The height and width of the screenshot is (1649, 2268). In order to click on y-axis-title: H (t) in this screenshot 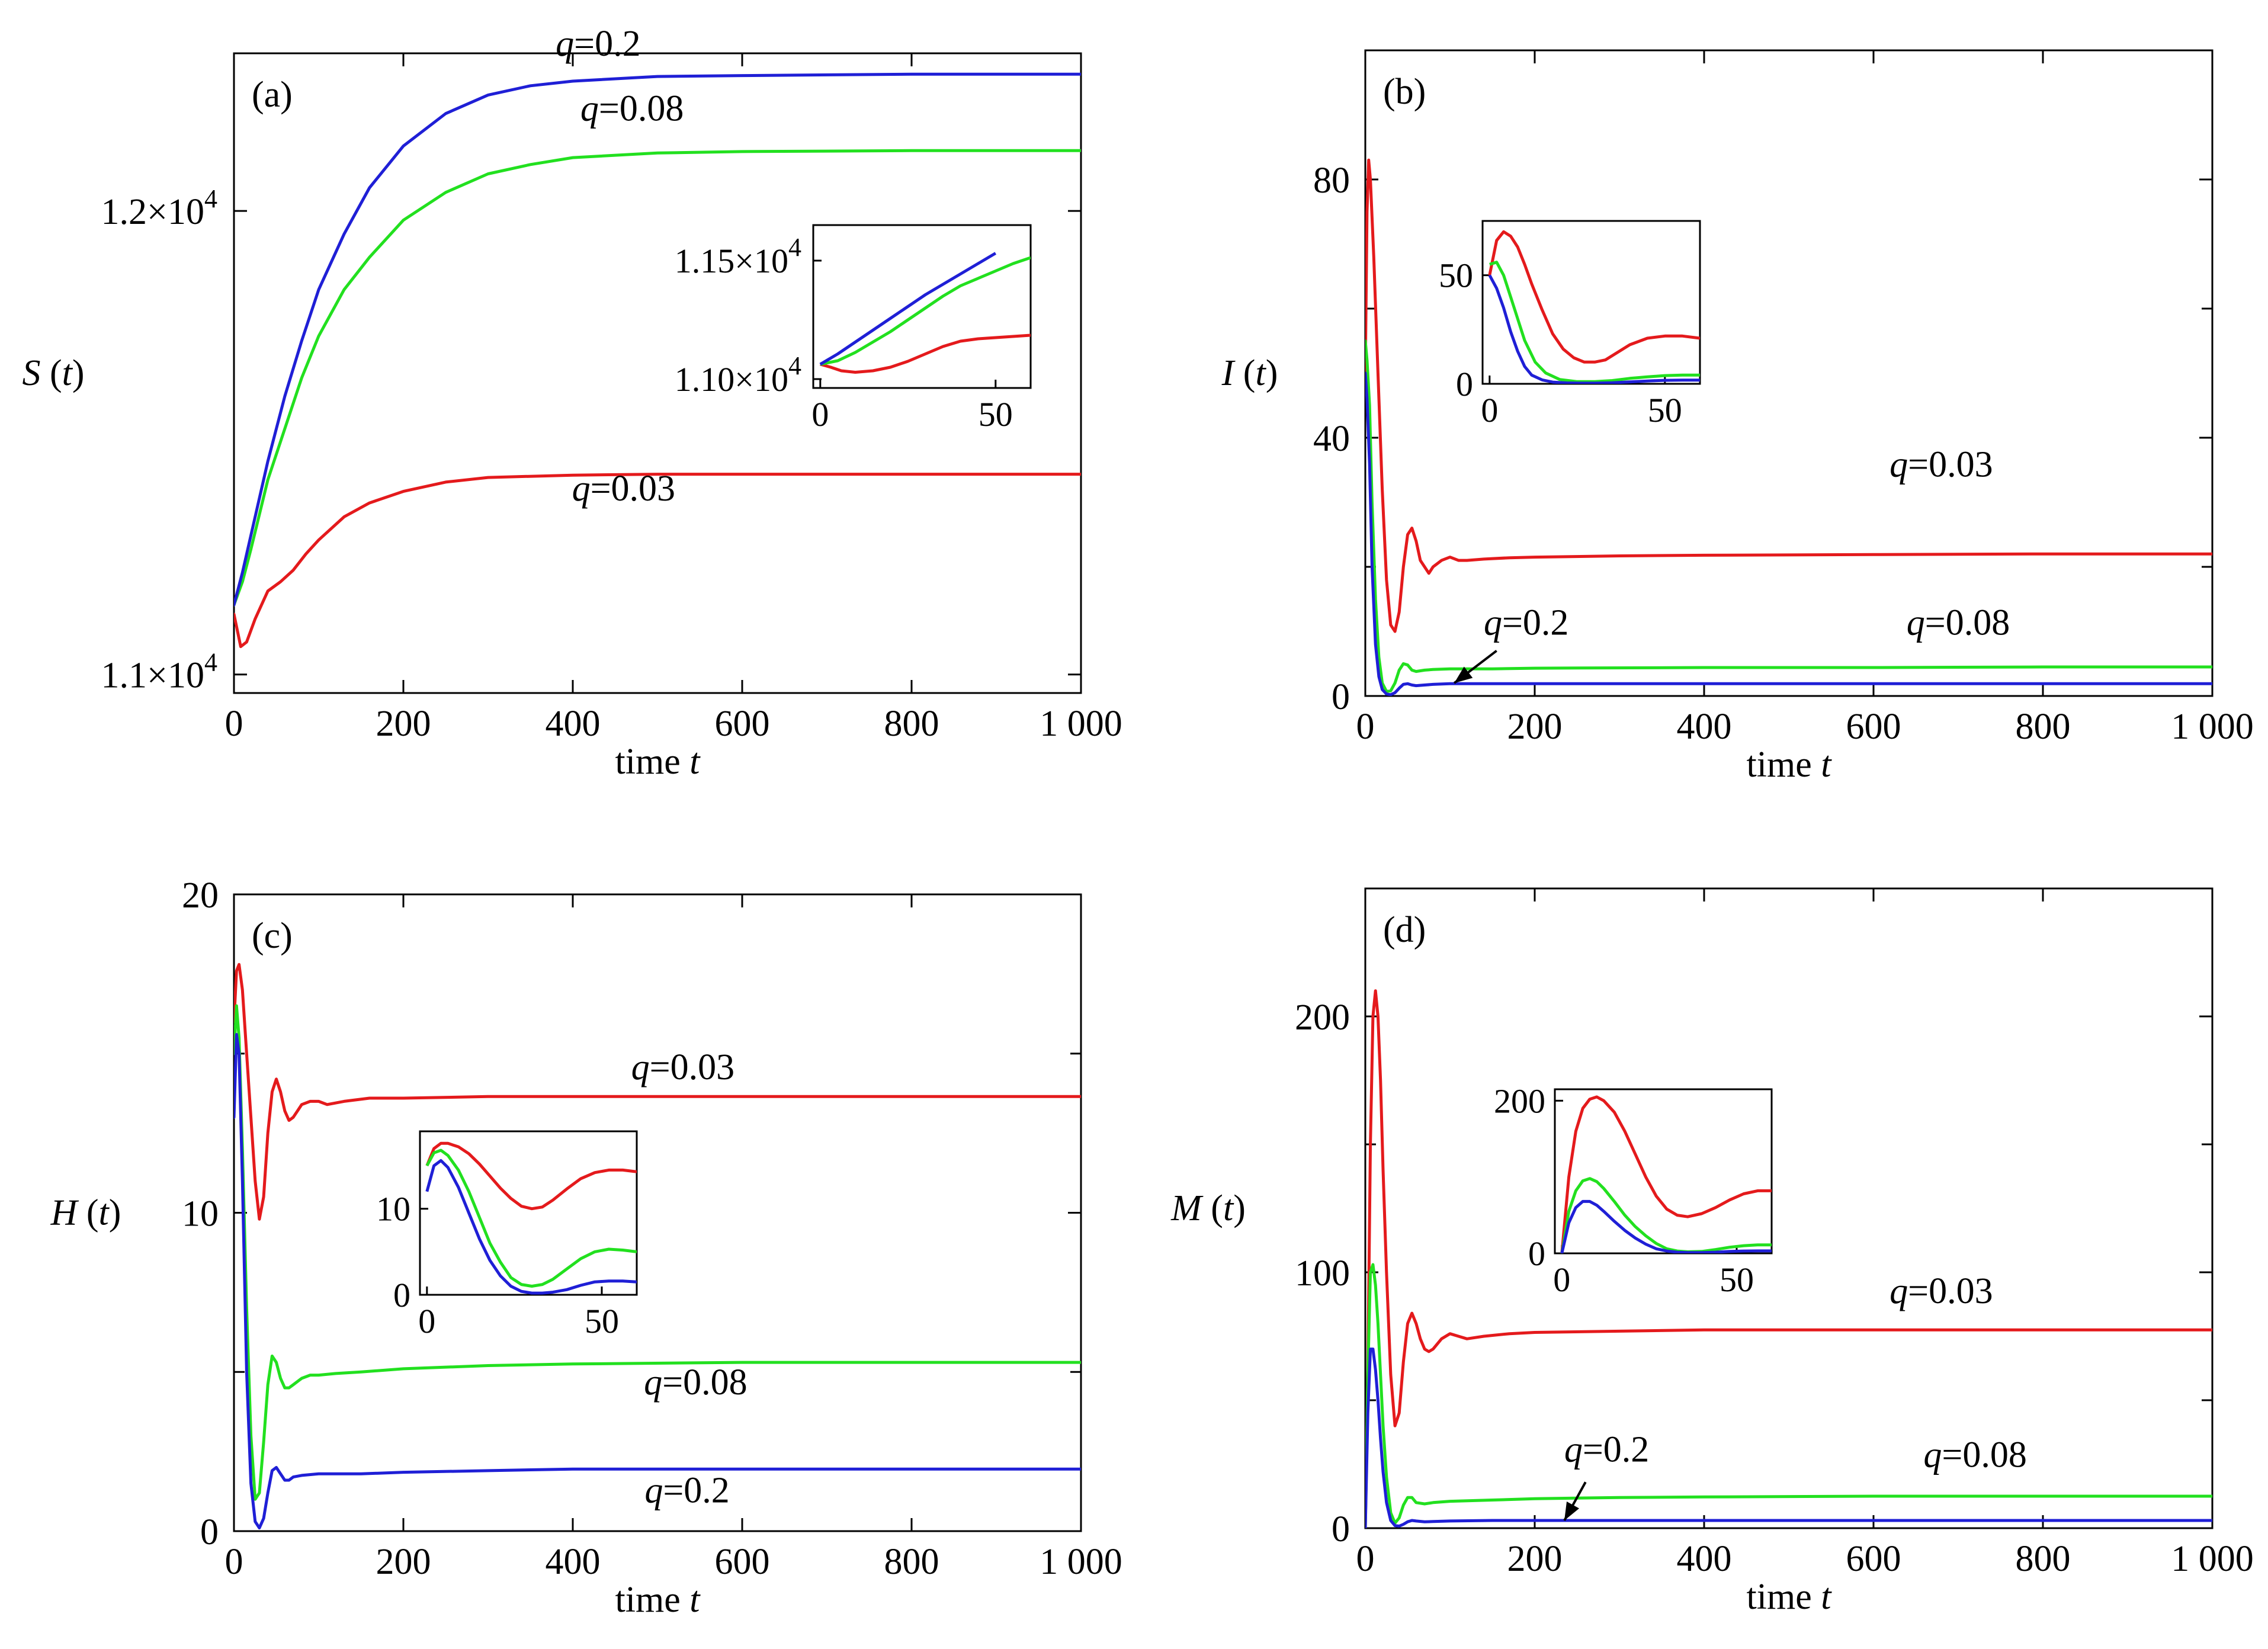, I will do `click(86, 1213)`.